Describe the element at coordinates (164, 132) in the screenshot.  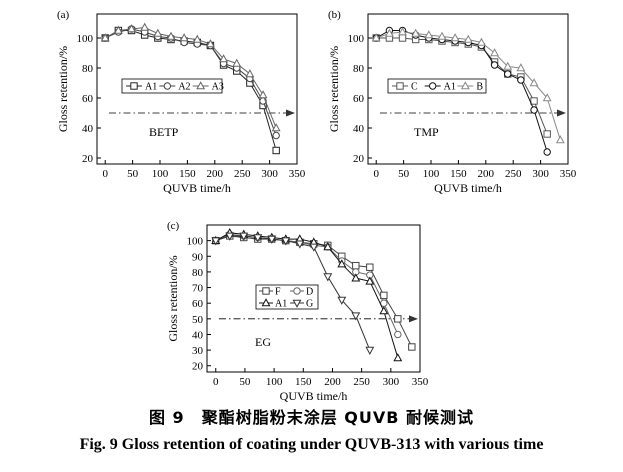
I see `panel-annotation: BETP` at that location.